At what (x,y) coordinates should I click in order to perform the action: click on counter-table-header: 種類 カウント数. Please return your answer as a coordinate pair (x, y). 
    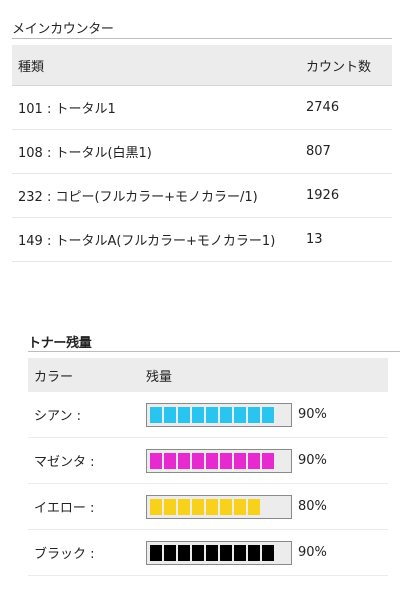
    Looking at the image, I should click on (202, 65).